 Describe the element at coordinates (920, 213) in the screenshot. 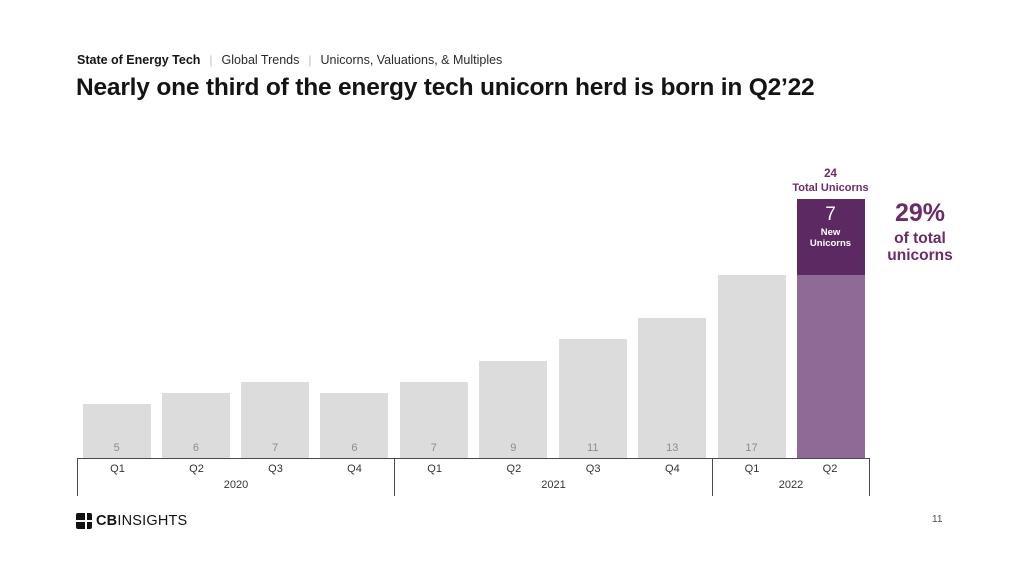

I see `share-annotation-value: 29%` at that location.